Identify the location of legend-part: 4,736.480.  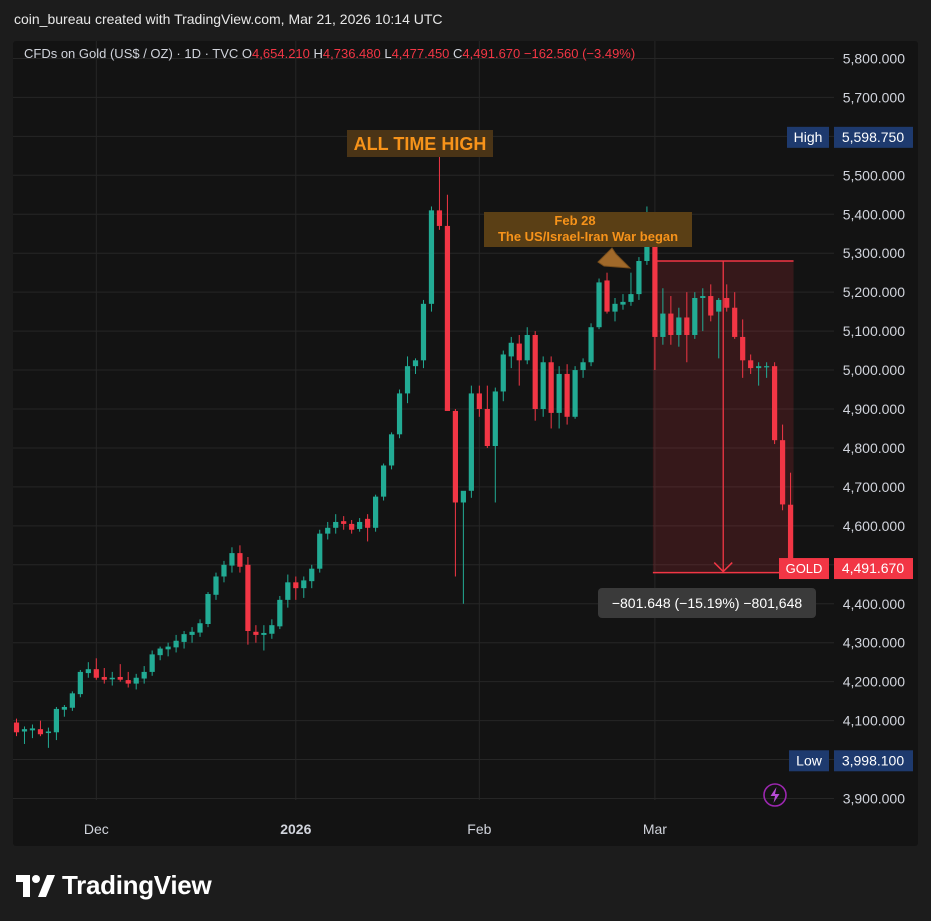
(353, 53).